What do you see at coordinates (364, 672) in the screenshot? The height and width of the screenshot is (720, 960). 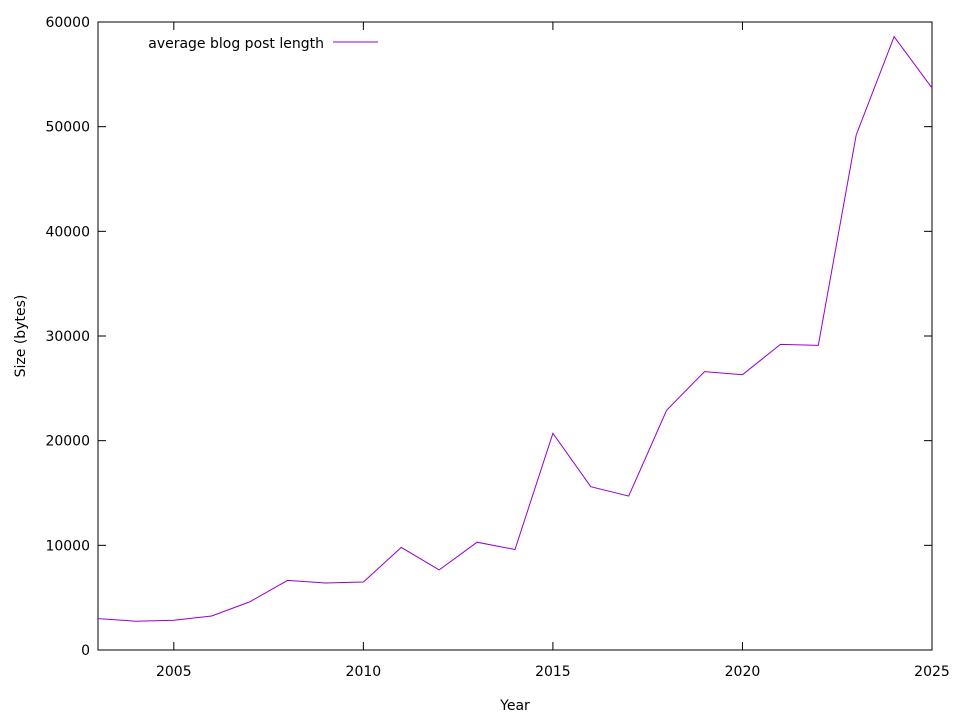 I see `x-tick-label-2010: 2010` at bounding box center [364, 672].